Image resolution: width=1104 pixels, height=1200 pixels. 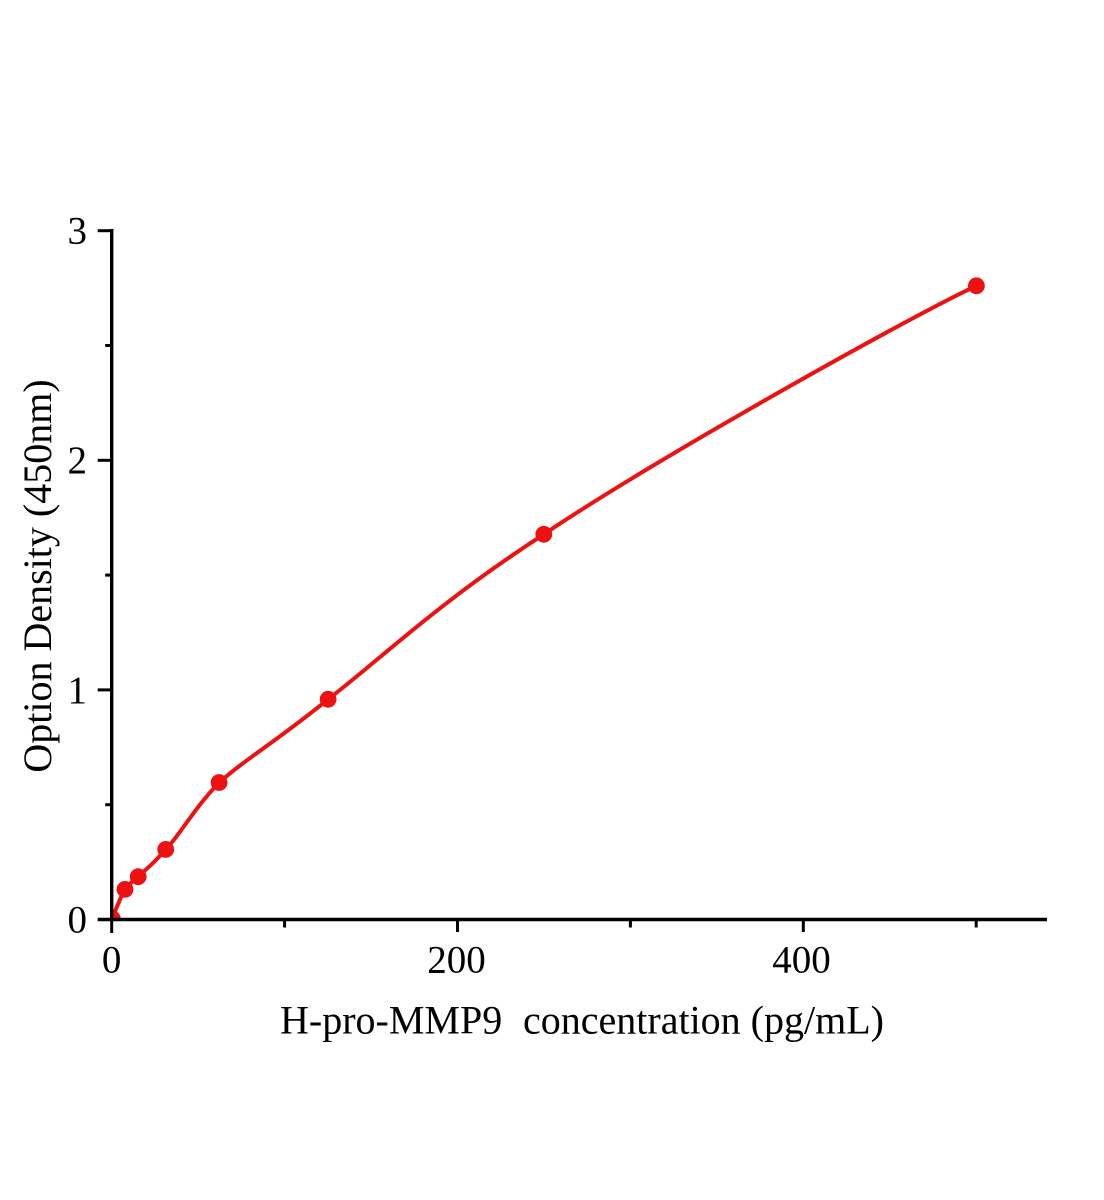 I want to click on svg-text: 400, so click(x=801, y=960).